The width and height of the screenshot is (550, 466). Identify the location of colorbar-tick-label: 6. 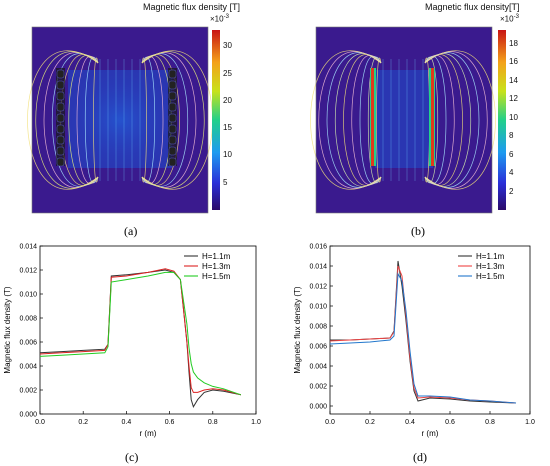
(511, 154).